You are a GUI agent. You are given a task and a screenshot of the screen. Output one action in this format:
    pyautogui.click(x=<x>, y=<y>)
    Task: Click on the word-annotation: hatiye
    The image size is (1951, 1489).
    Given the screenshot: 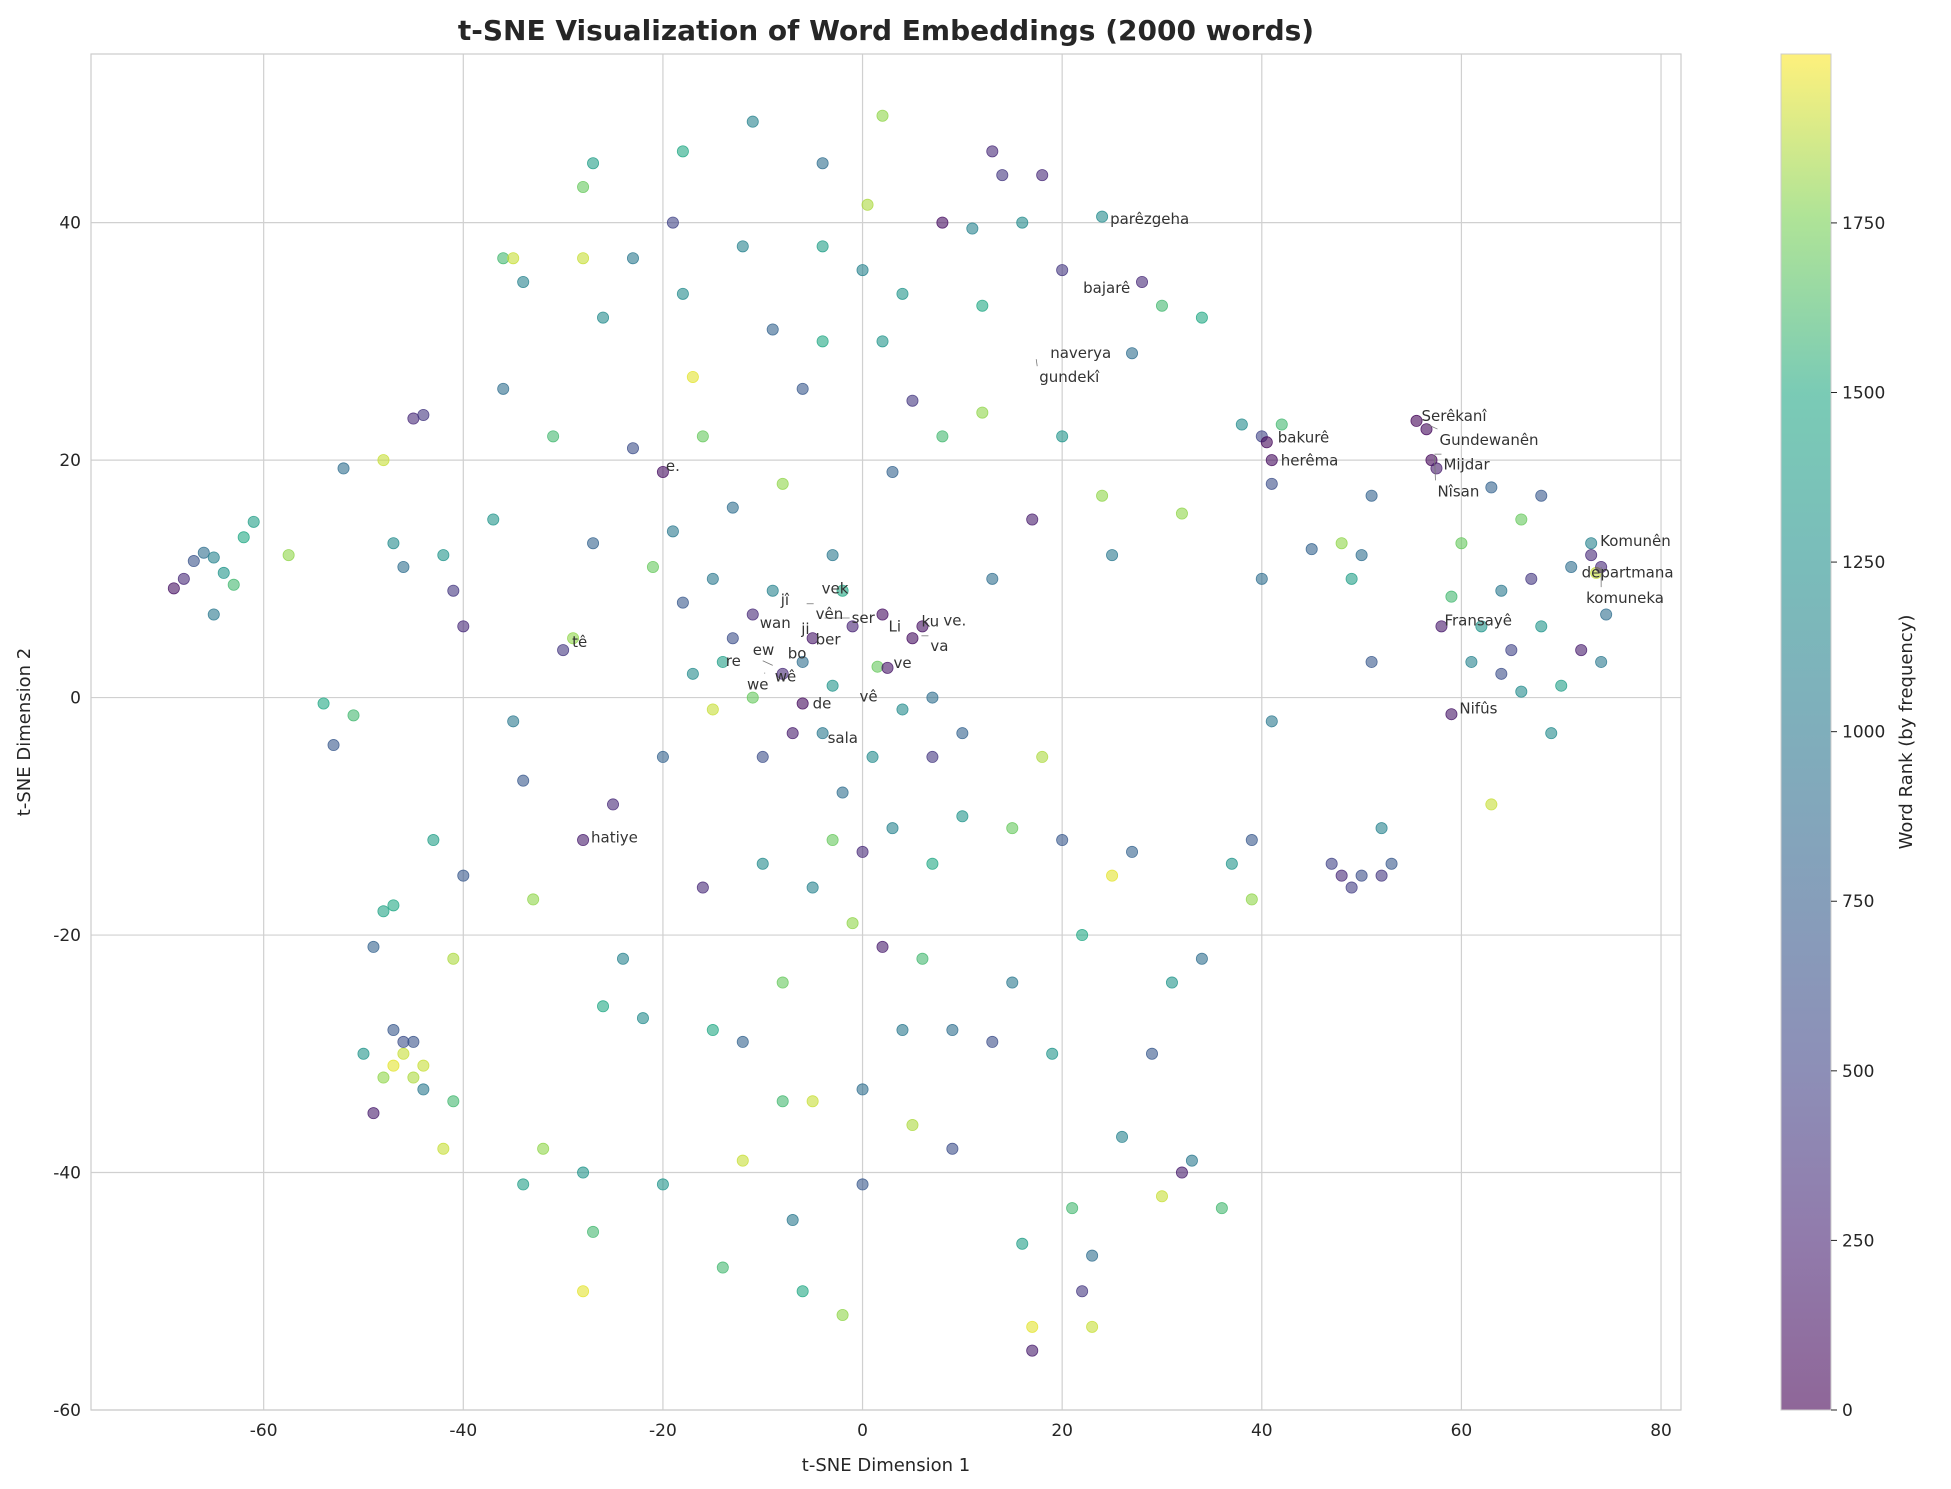 What is the action you would take?
    pyautogui.click(x=614, y=838)
    